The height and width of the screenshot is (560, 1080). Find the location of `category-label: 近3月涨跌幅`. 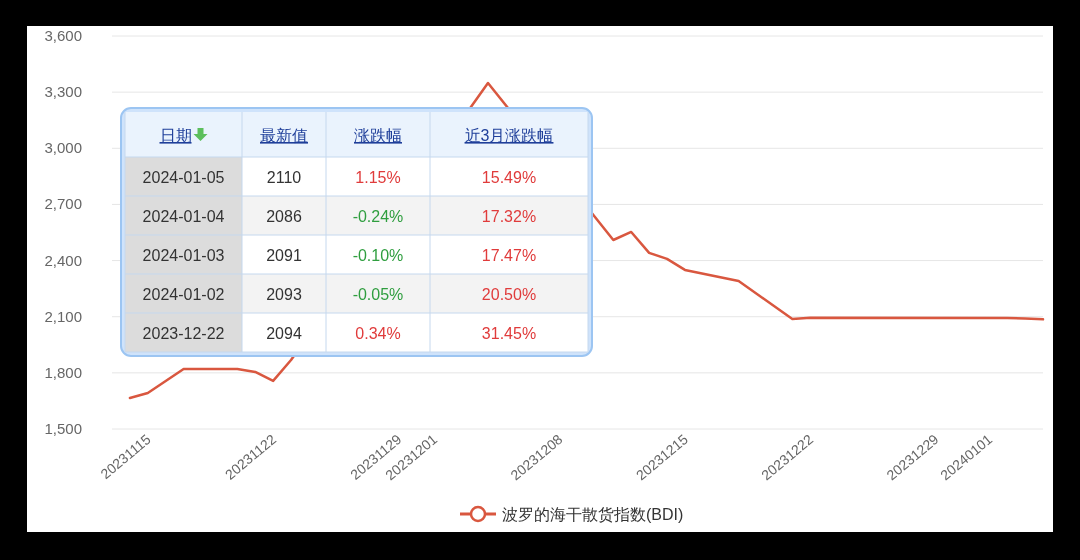

category-label: 近3月涨跌幅 is located at coordinates (509, 135).